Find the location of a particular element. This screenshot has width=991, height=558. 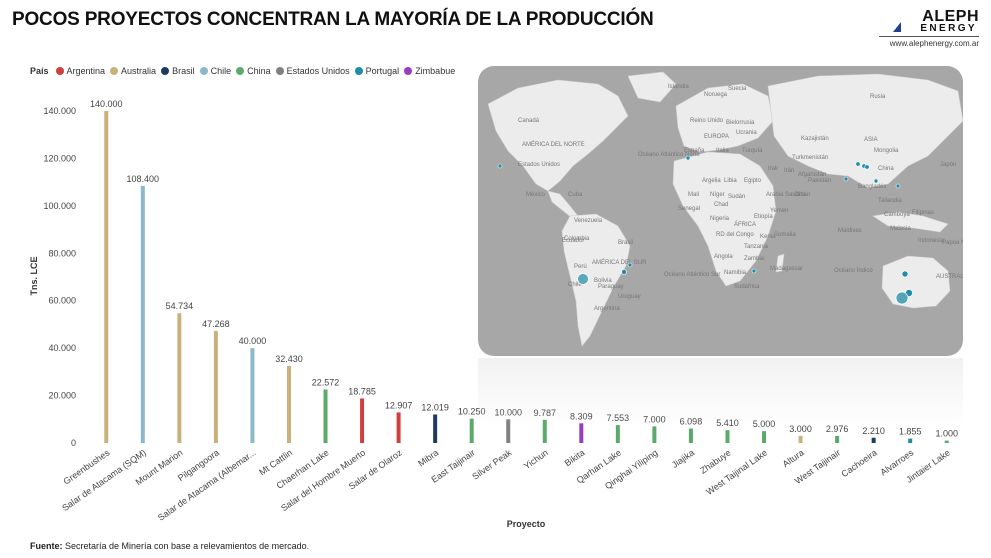

data-label: 47.268 is located at coordinates (216, 324).